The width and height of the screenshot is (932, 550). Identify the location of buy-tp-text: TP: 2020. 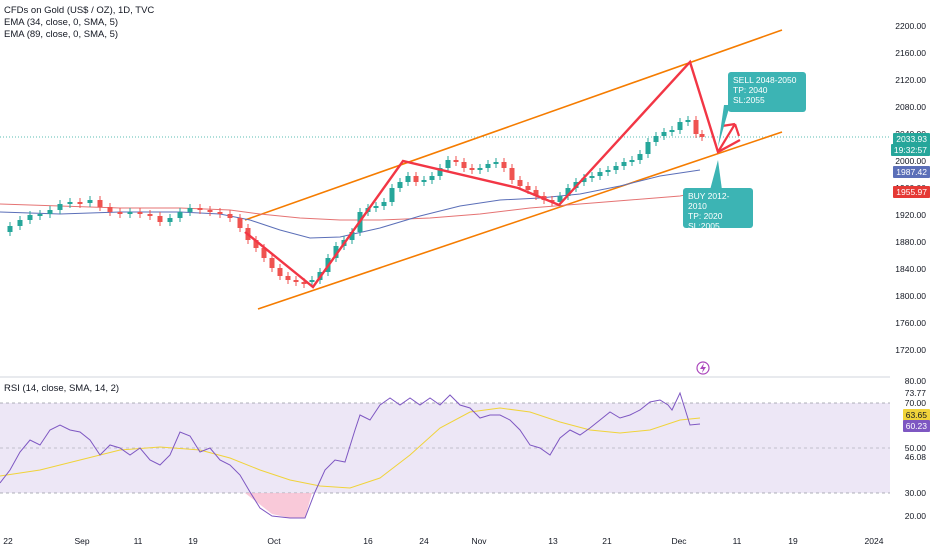
(705, 216).